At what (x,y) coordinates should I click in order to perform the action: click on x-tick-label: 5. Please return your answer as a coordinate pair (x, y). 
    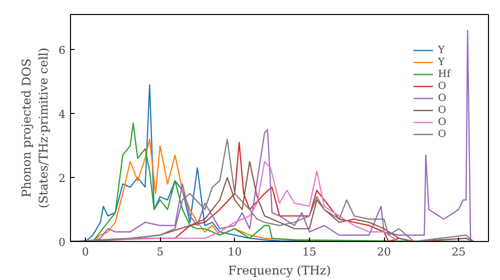
    Looking at the image, I should click on (160, 252).